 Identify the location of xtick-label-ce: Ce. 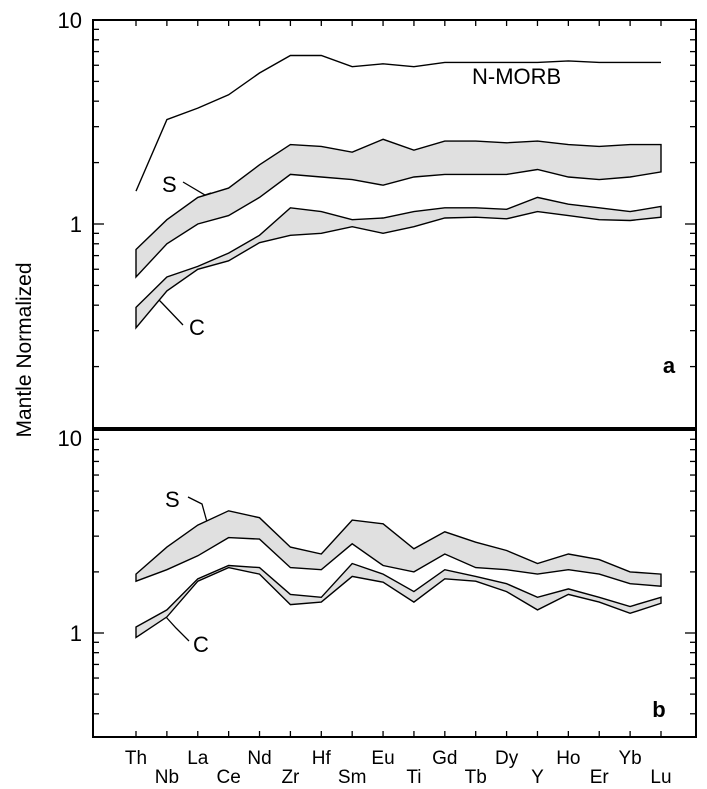
(228, 777).